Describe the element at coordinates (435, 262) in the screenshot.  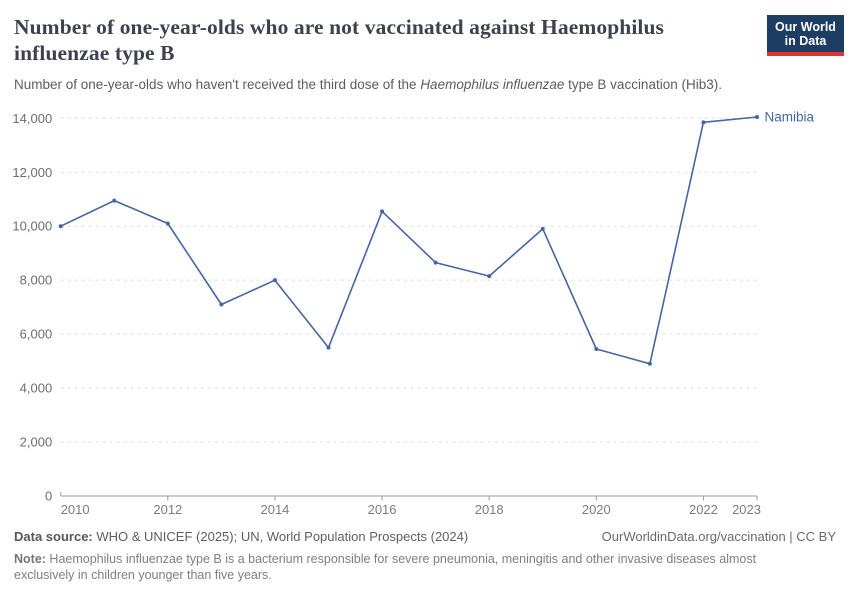
I see `data-point-2017` at that location.